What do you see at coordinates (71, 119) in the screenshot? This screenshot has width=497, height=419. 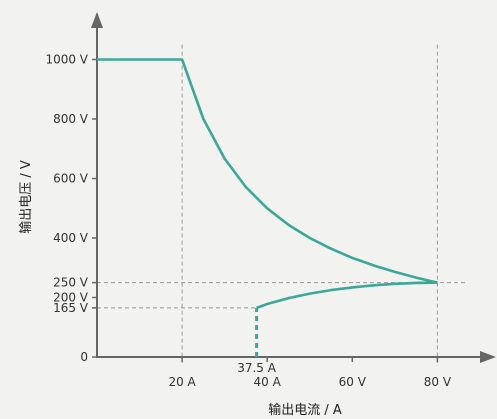 I see `y-tick-label-800: 800 V` at bounding box center [71, 119].